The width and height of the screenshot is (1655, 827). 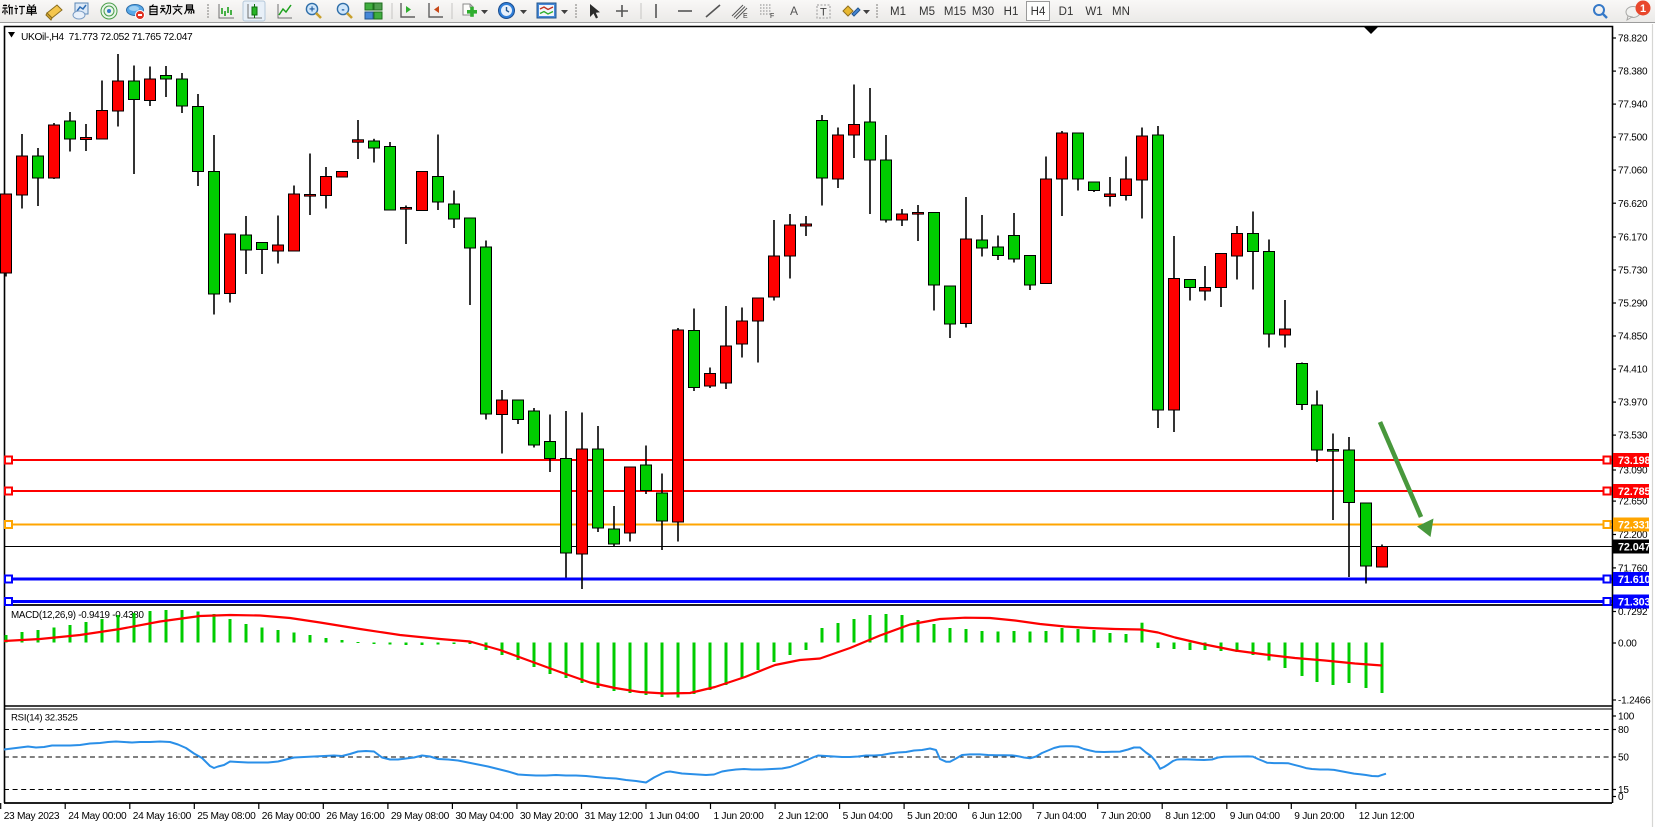 I want to click on svg-text: 73.090, so click(x=1633, y=471).